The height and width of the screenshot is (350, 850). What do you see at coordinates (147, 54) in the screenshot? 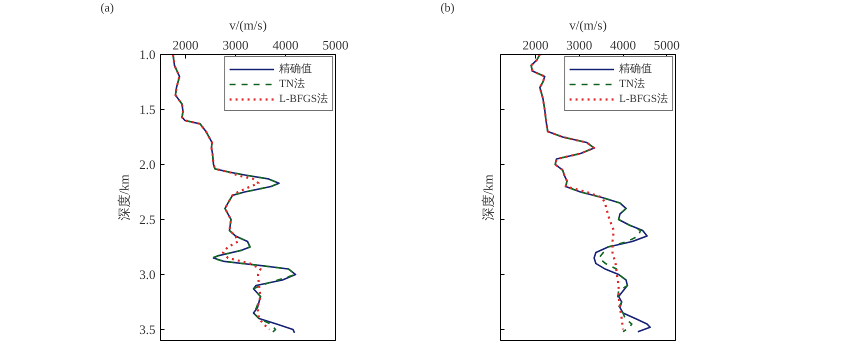
I see `y-tick-label: 1.0` at bounding box center [147, 54].